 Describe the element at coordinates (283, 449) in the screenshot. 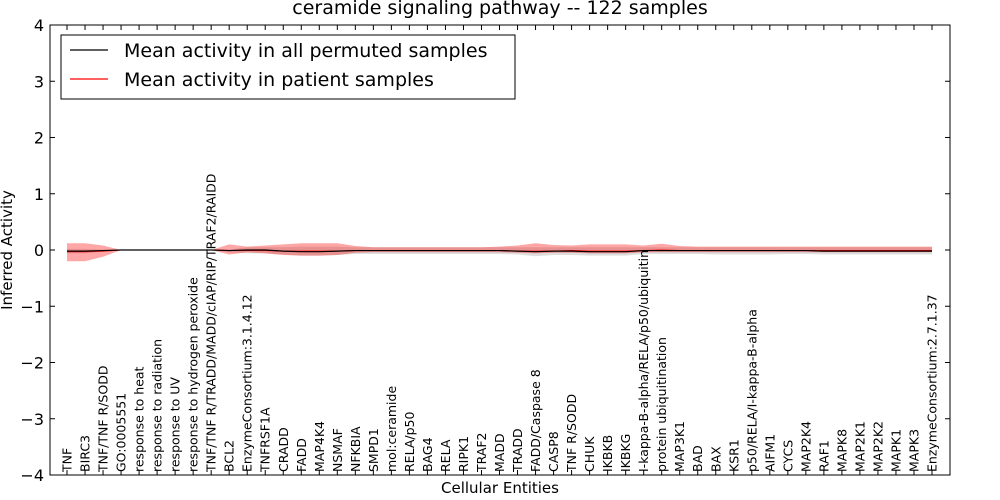

I see `x-tick-label: CRADD` at that location.